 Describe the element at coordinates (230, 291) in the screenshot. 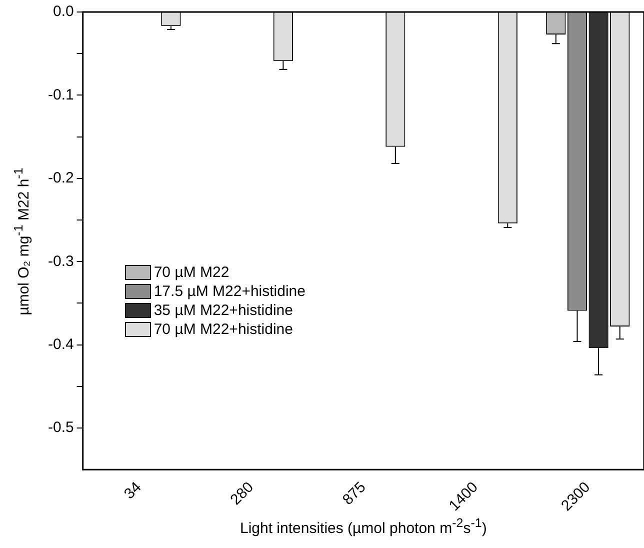

I see `legend-label: 17.5 µM M22+histidine` at that location.